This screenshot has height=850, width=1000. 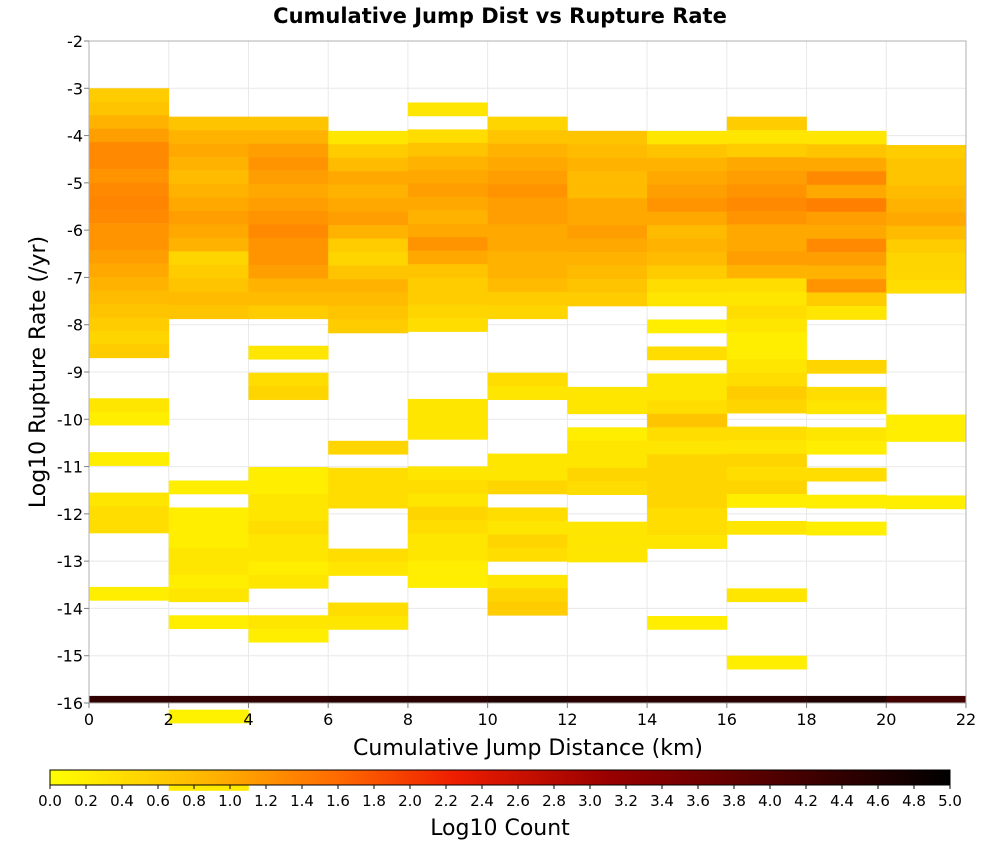 I want to click on colorbar-tick-label: 3.6, so click(x=698, y=801).